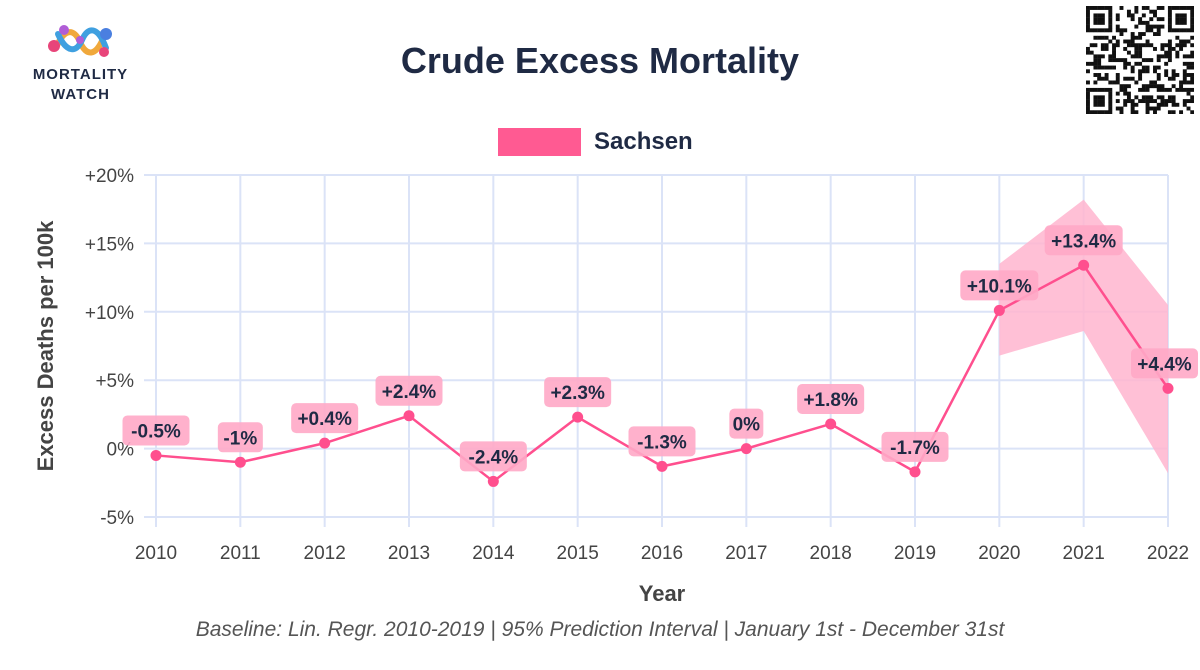  I want to click on y-tick-label: +15%, so click(109, 244).